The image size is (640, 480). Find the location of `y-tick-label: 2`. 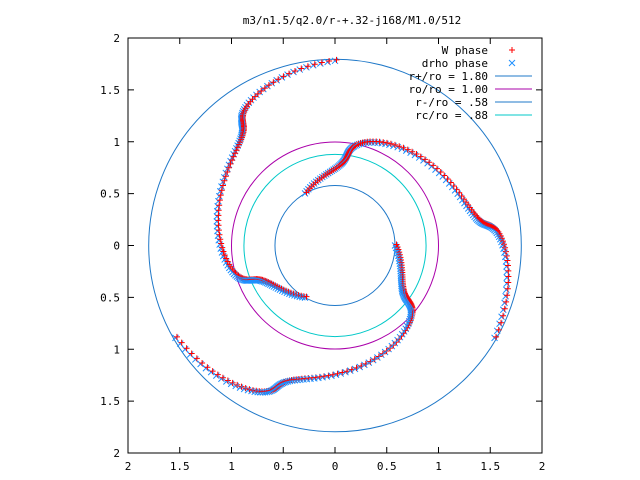

y-tick-label: 2 is located at coordinates (116, 38).